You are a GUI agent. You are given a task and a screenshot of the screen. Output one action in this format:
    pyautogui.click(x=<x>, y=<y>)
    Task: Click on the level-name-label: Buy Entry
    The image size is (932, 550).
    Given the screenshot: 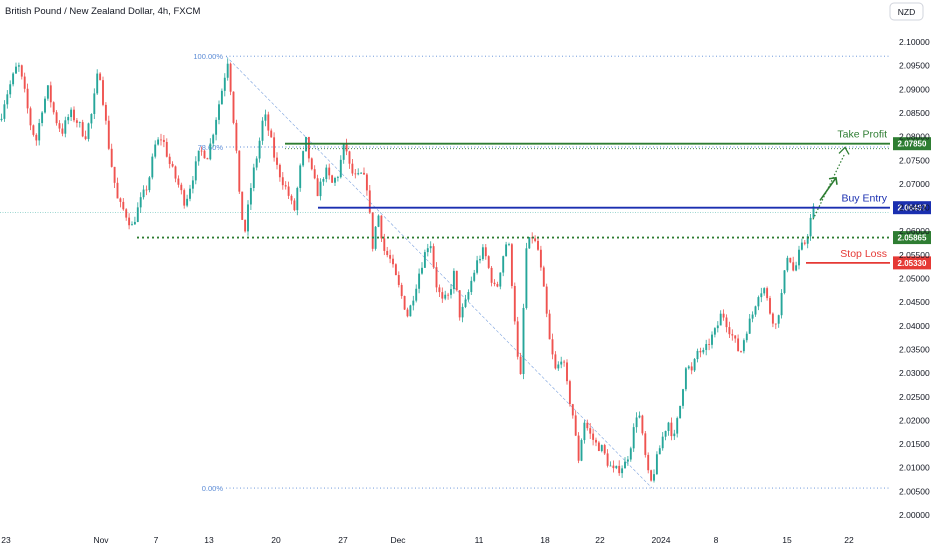 What is the action you would take?
    pyautogui.click(x=864, y=199)
    